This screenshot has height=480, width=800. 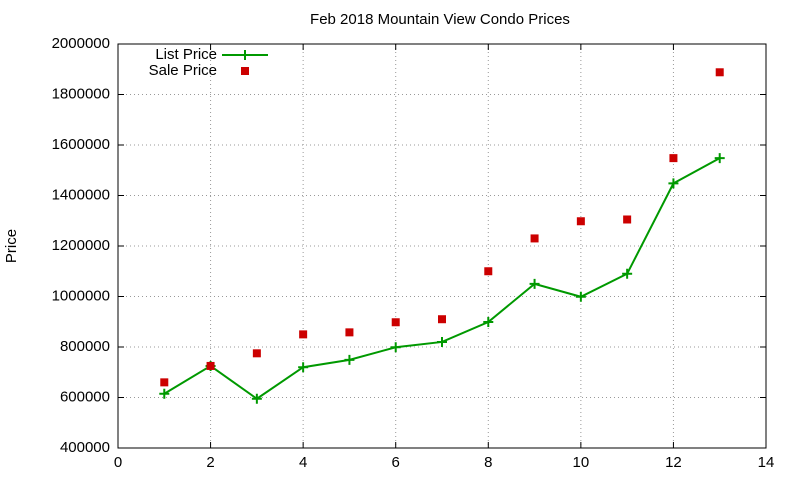 What do you see at coordinates (81, 194) in the screenshot?
I see `y-tick-label: 1400000` at bounding box center [81, 194].